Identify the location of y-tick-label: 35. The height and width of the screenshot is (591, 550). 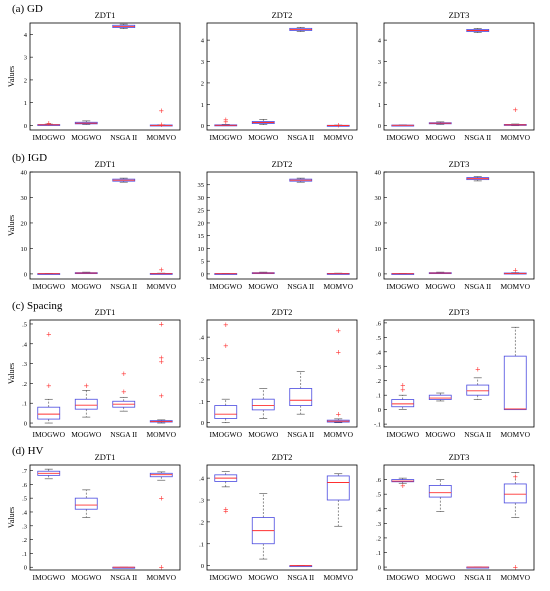
(201, 185).